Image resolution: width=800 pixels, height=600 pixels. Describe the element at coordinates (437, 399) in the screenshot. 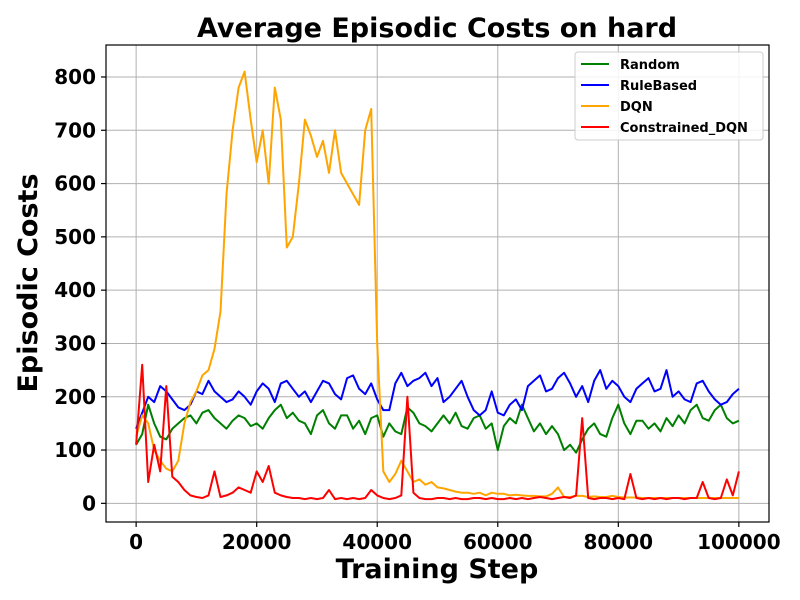

I see `series-line-rulebased` at that location.